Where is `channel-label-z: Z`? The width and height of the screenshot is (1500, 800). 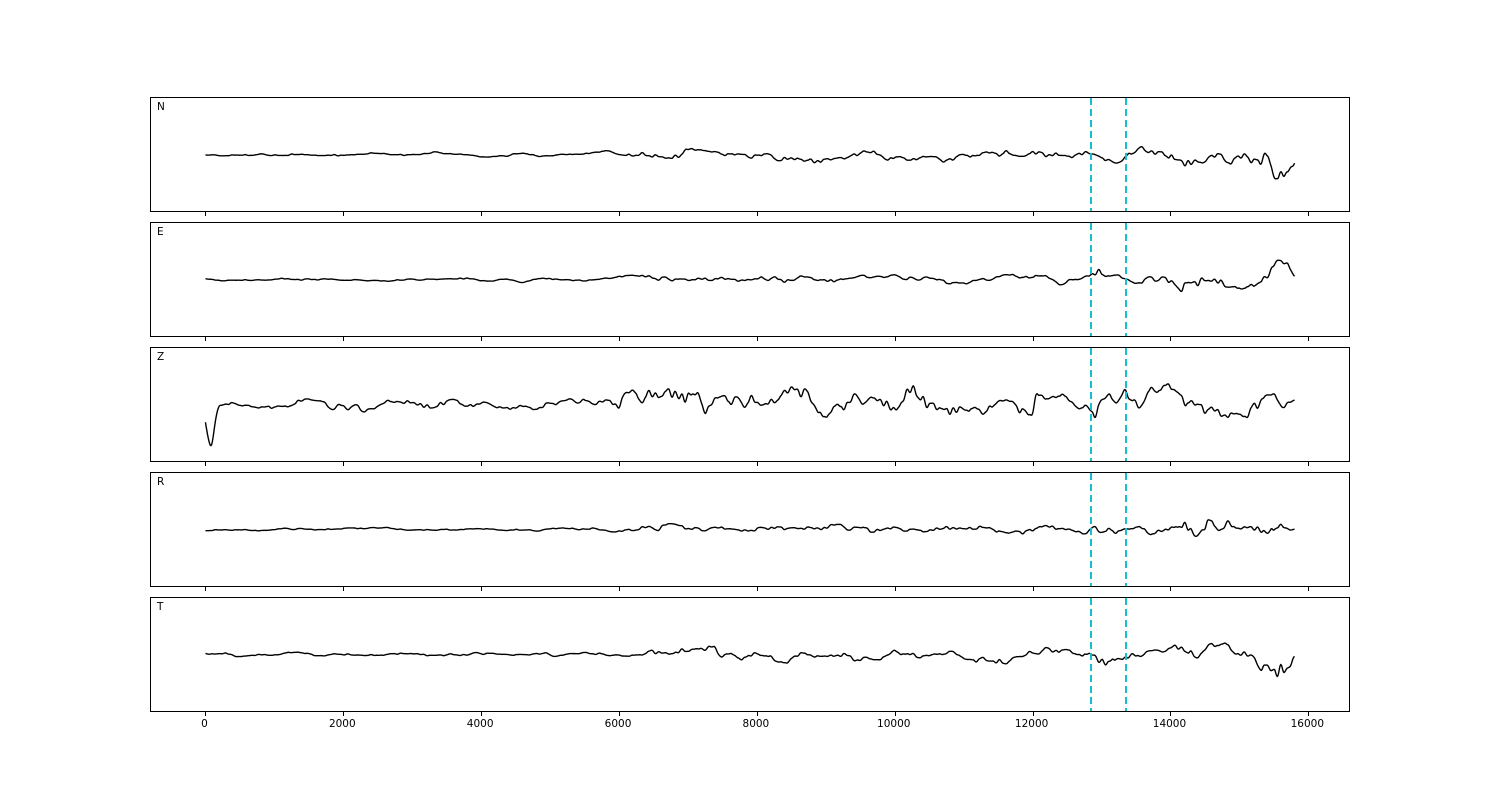 channel-label-z: Z is located at coordinates (161, 357).